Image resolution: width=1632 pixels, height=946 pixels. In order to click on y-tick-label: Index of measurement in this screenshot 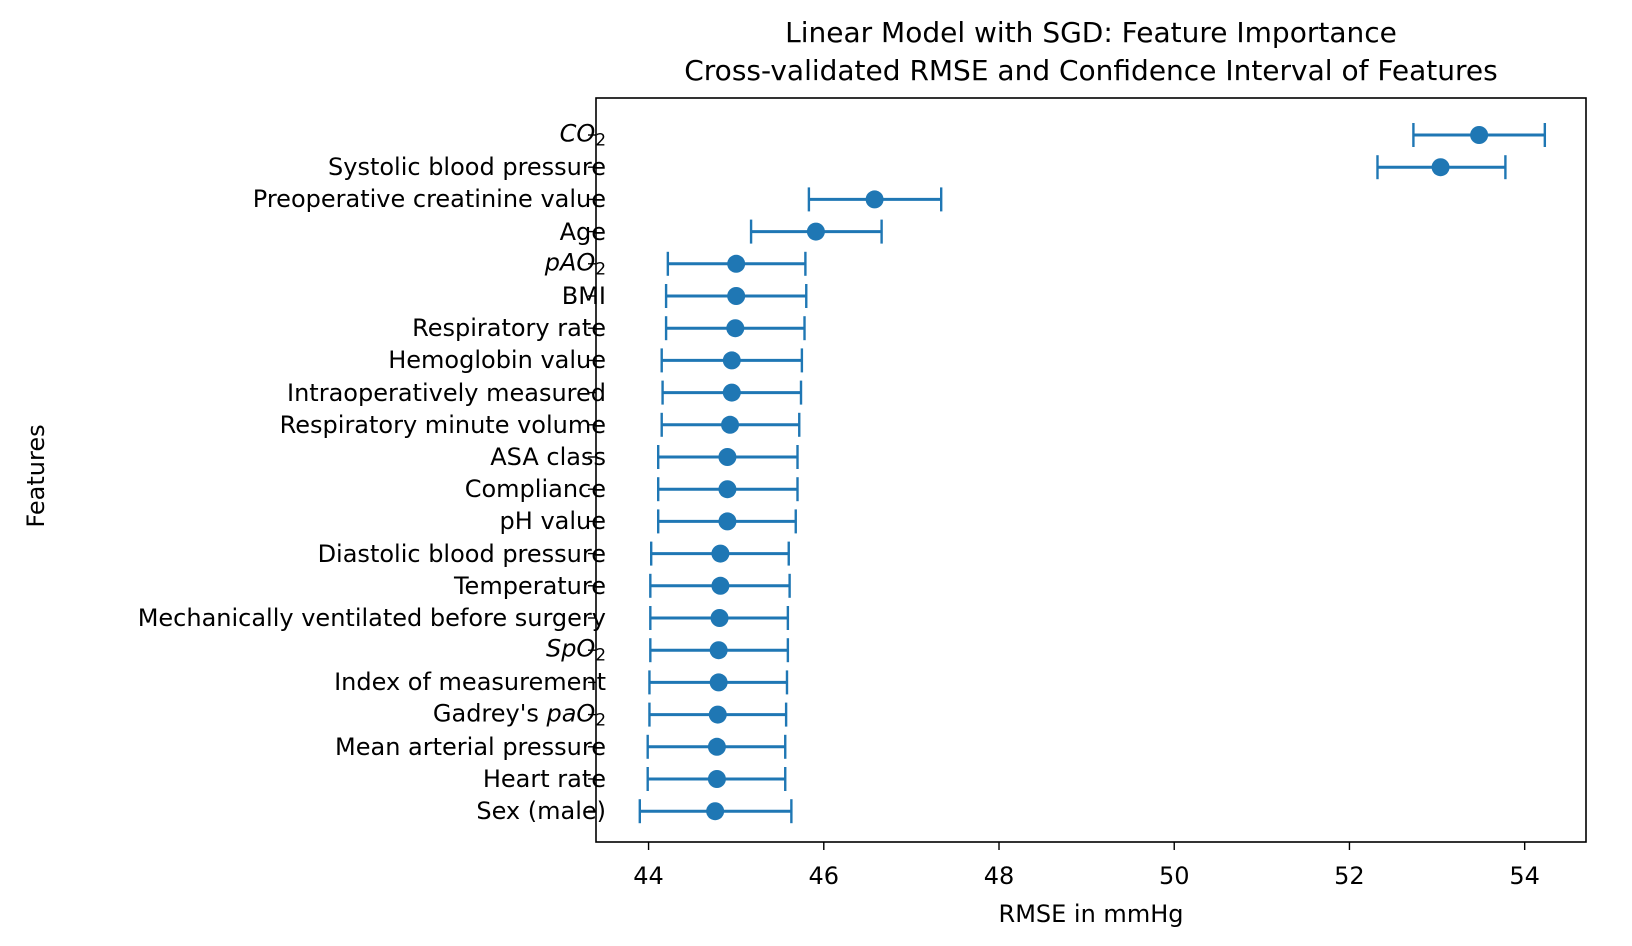, I will do `click(470, 682)`.